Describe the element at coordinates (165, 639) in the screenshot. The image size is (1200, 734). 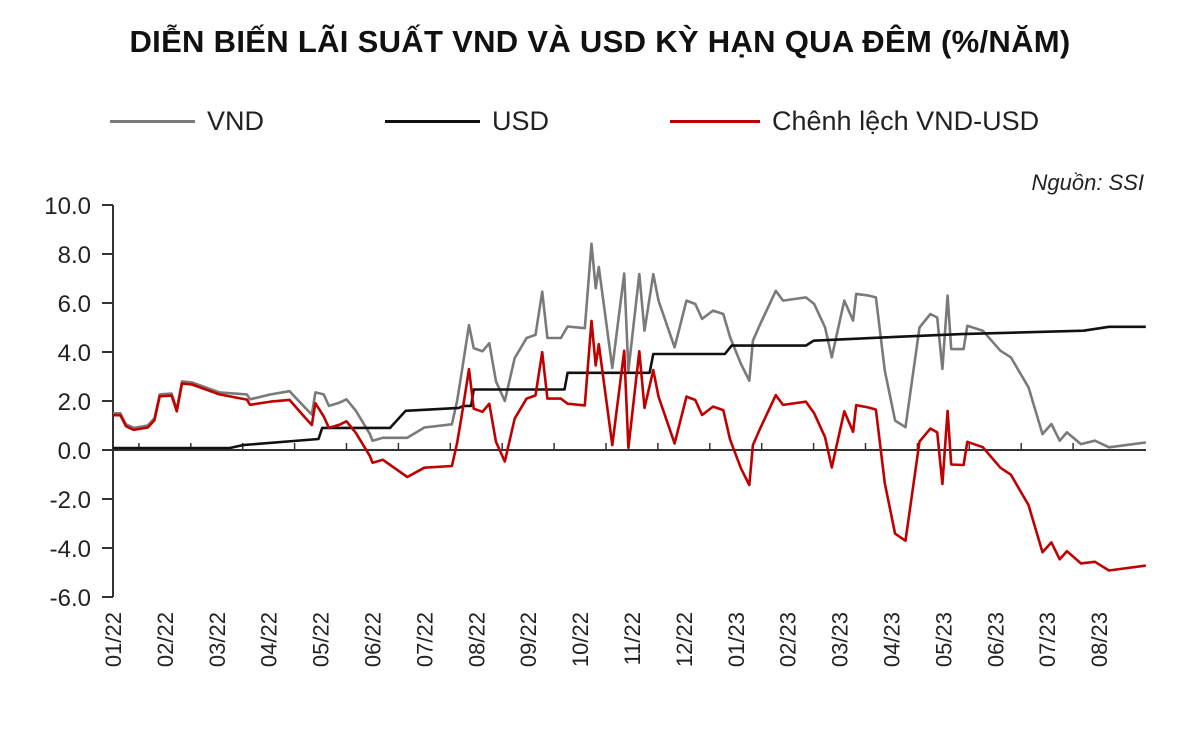
I see `x-tick-label: 02/22` at that location.